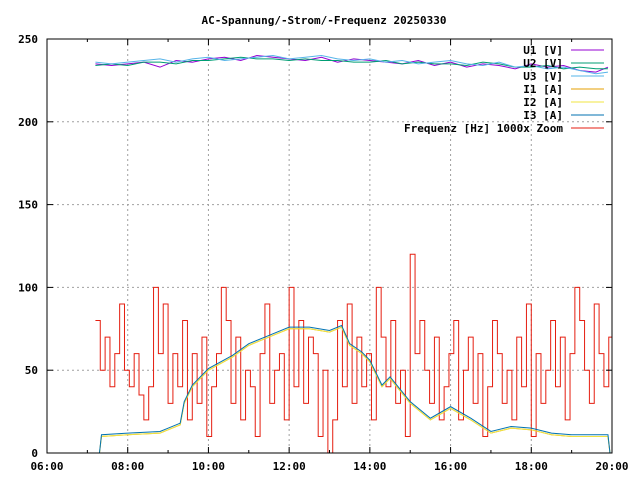  Describe the element at coordinates (543, 63) in the screenshot. I see `legend-label: U2 [V]` at that location.